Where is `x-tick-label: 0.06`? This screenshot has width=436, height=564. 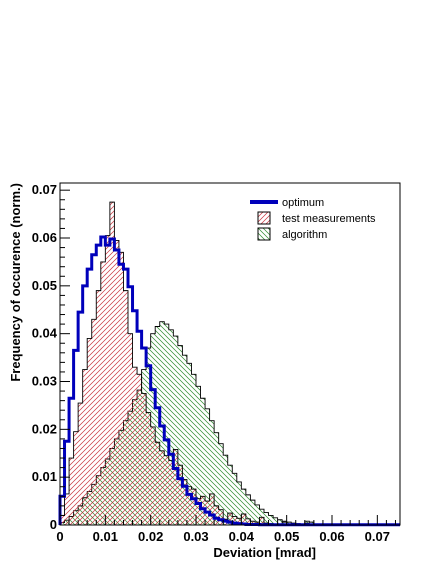
x-tick-label: 0.06 is located at coordinates (331, 536).